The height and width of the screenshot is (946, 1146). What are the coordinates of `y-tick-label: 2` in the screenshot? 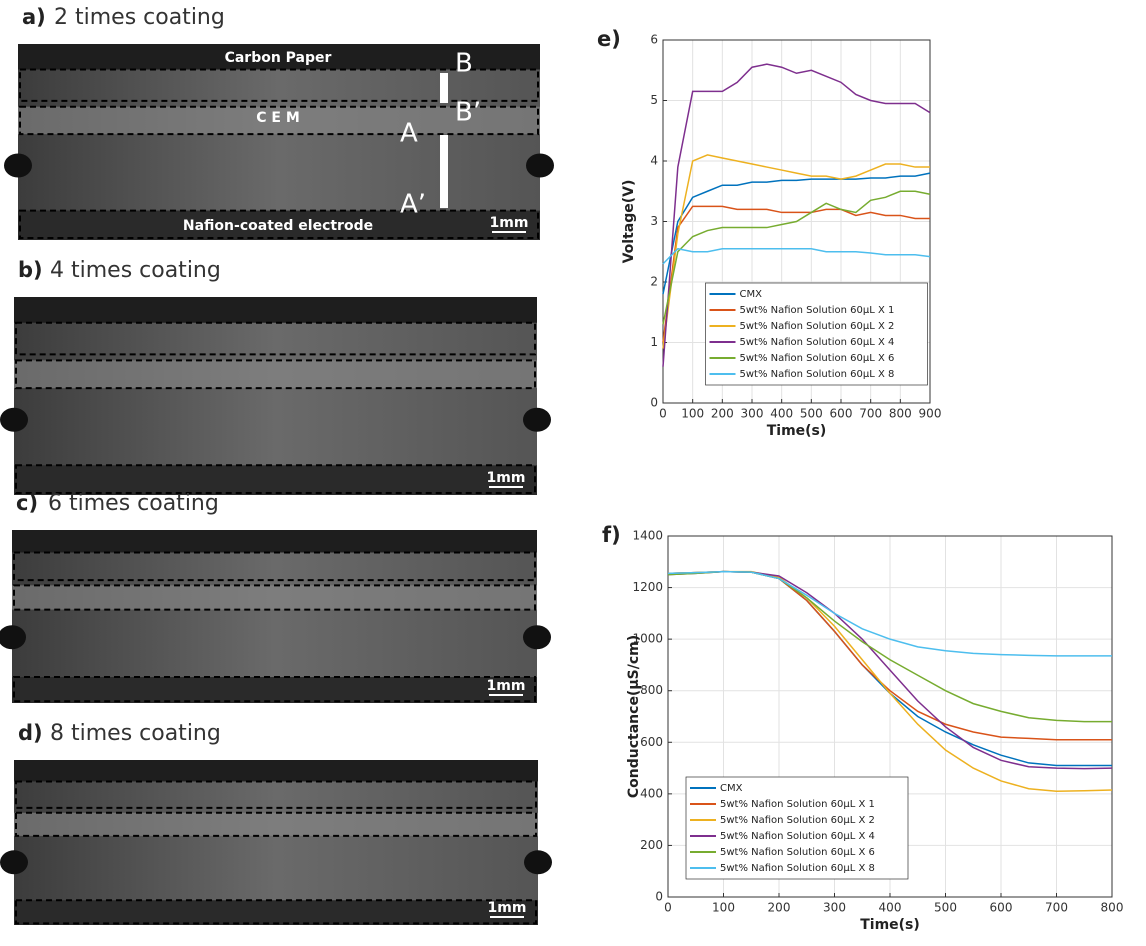 It's located at (654, 282).